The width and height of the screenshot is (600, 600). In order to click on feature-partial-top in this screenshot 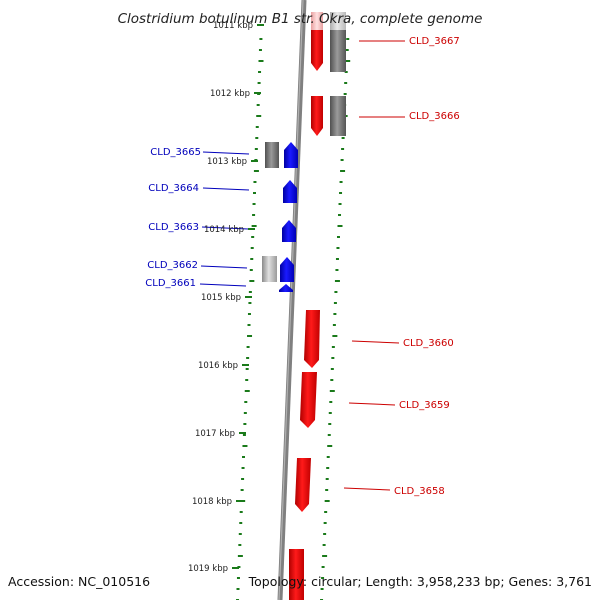, I will do `click(317, 23)`.